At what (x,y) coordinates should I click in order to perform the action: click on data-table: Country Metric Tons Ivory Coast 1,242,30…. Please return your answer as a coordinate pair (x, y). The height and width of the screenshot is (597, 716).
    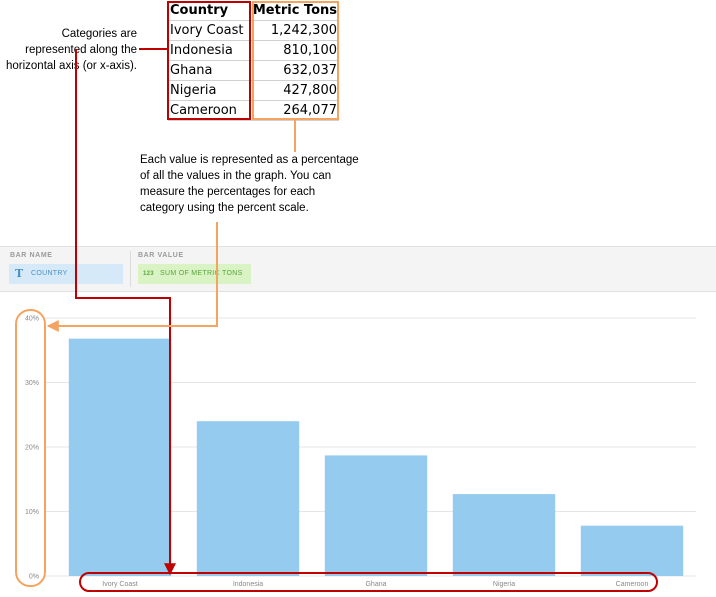
    Looking at the image, I should click on (253, 61).